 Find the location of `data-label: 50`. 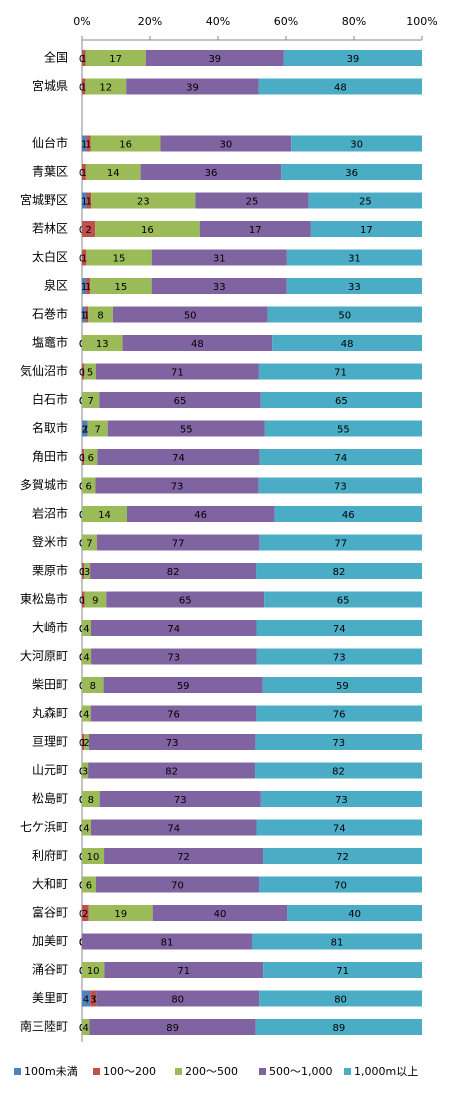

data-label: 50 is located at coordinates (190, 316).